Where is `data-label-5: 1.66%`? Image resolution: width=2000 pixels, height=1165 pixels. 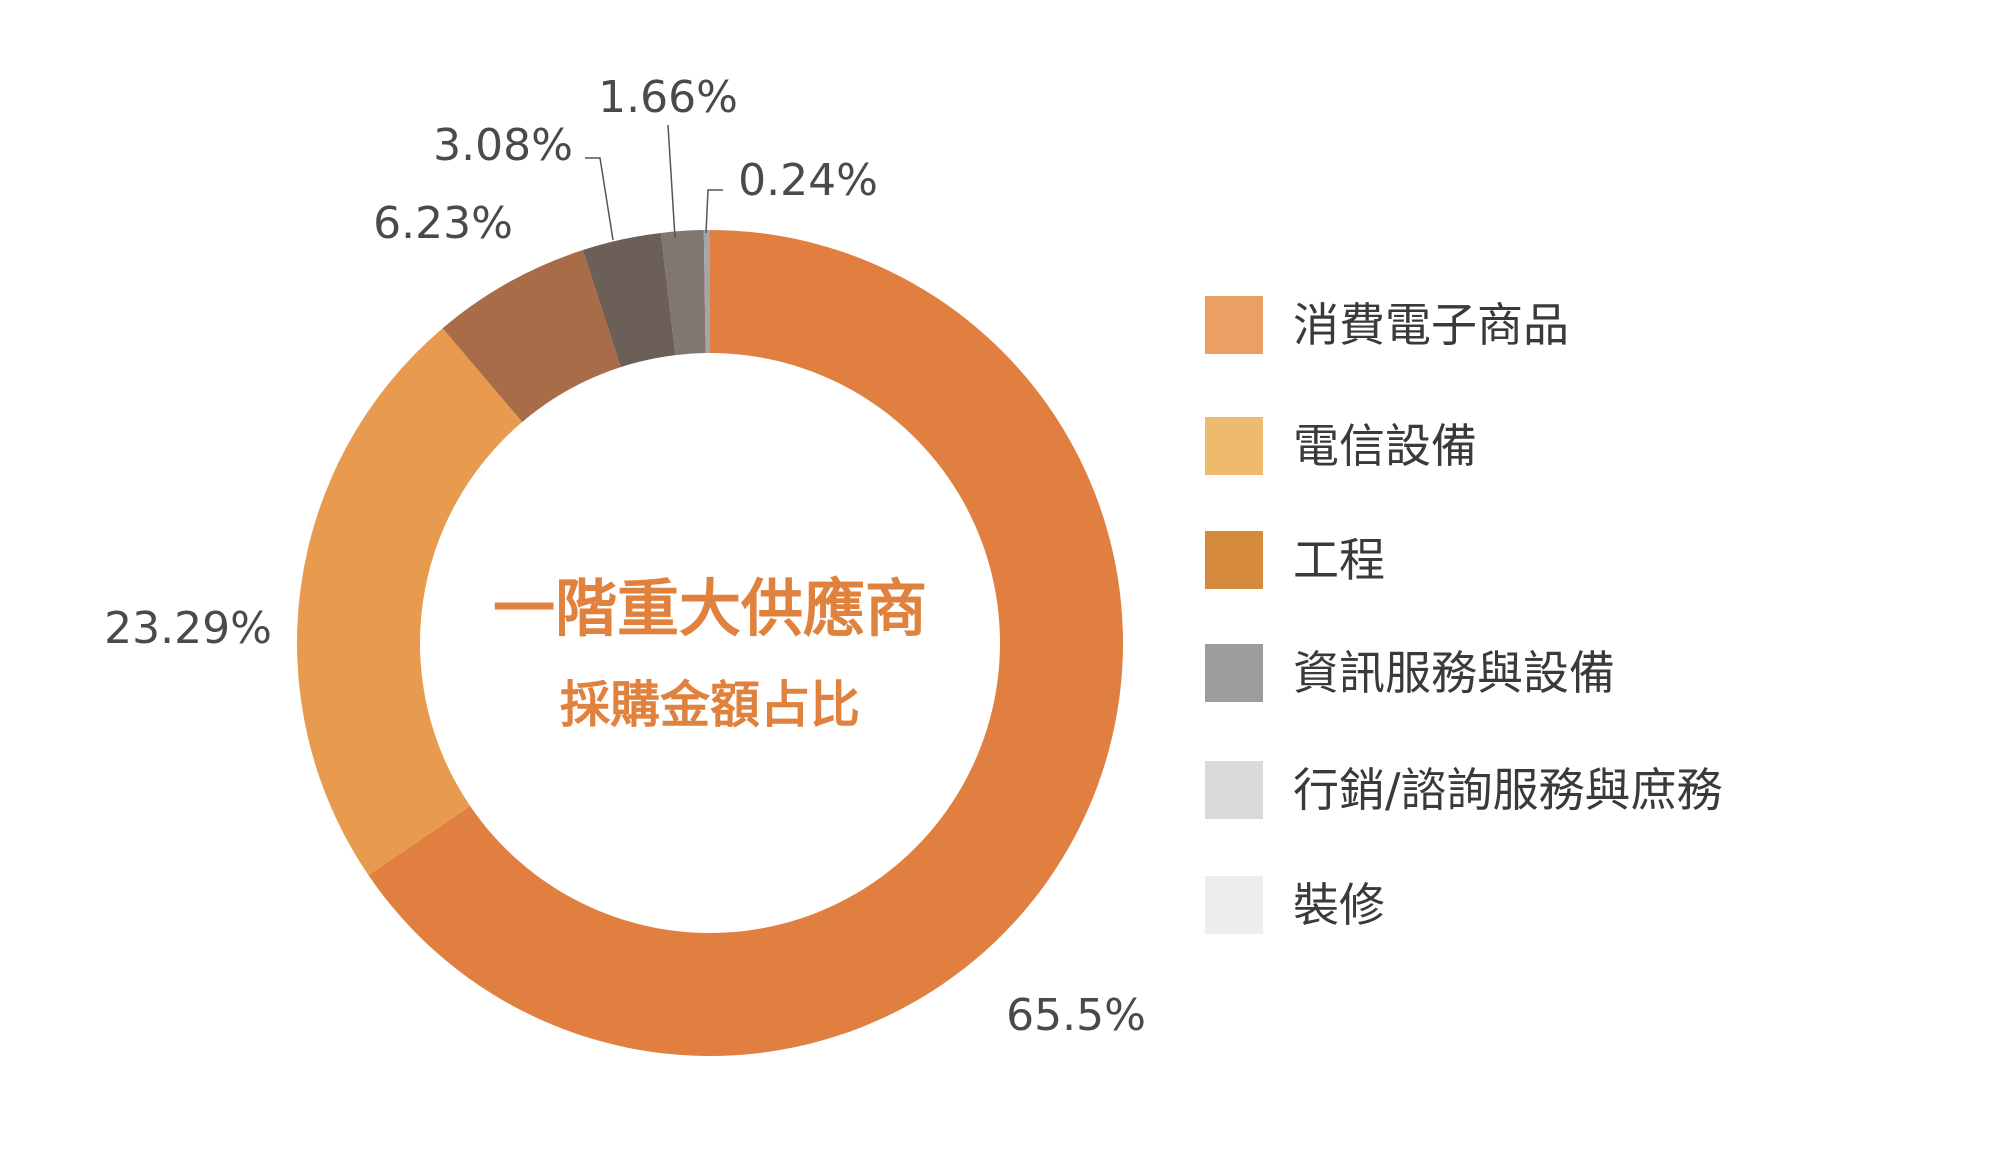 data-label-5: 1.66% is located at coordinates (668, 97).